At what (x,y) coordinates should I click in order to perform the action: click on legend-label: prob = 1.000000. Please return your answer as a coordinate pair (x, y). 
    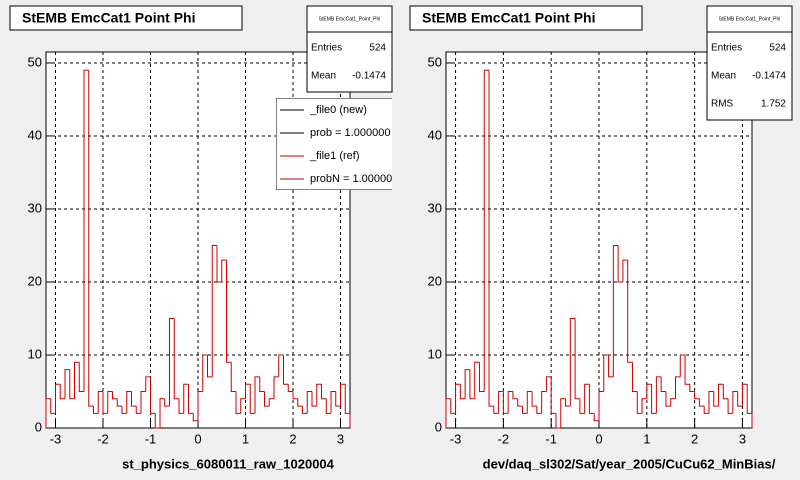
    Looking at the image, I should click on (350, 133).